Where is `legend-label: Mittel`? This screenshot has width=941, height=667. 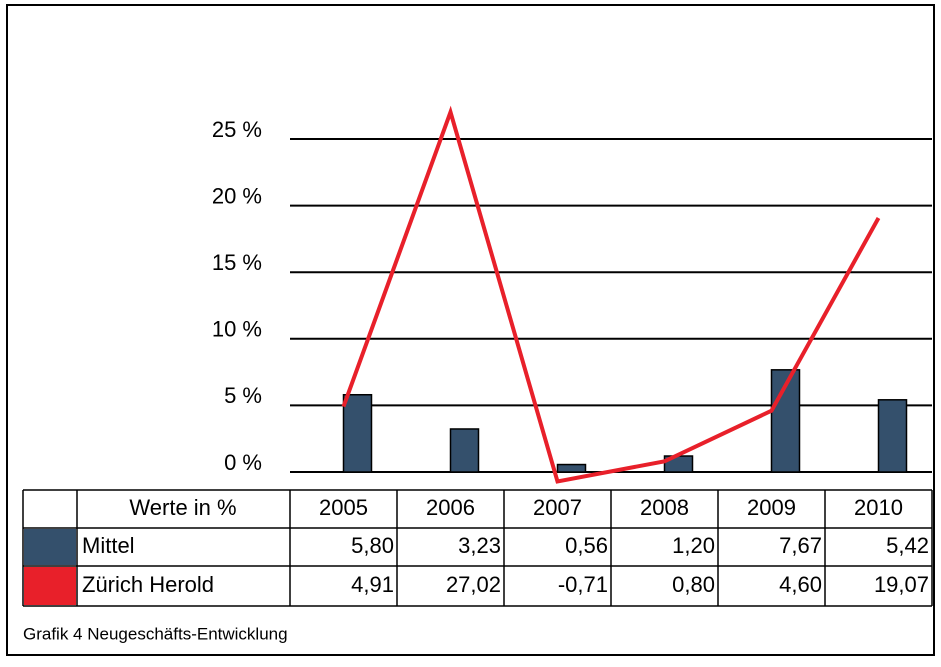
legend-label: Mittel is located at coordinates (108, 545).